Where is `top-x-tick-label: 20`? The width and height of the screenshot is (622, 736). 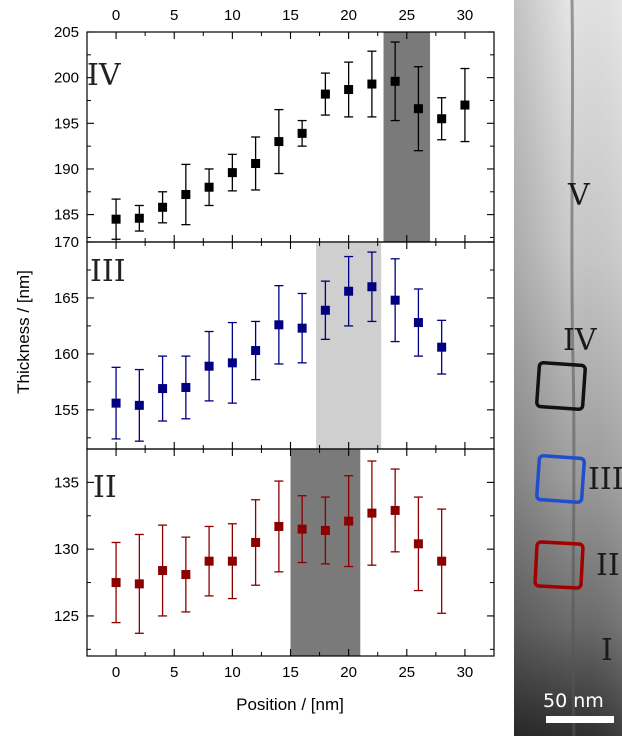 top-x-tick-label: 20 is located at coordinates (348, 15).